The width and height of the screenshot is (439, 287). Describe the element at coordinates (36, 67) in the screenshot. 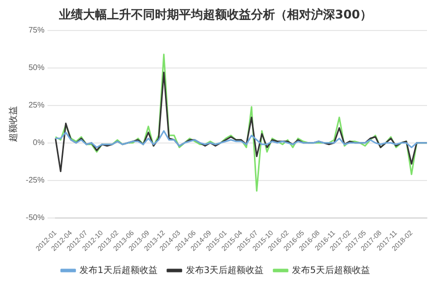

I see `y-tick-label: 50%` at that location.